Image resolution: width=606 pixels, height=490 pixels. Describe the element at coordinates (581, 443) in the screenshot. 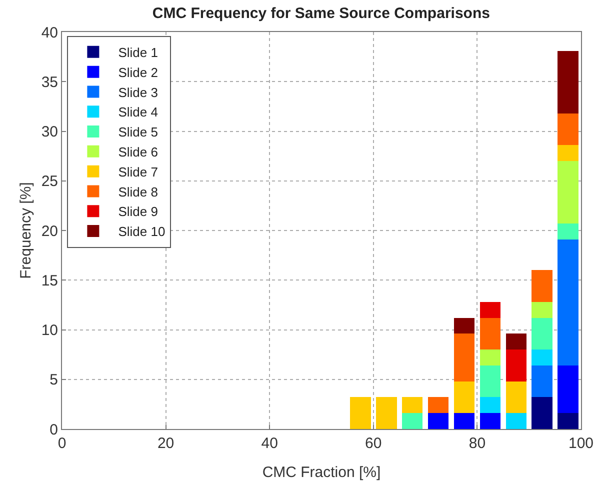

I see `x-tick-label: 100` at that location.